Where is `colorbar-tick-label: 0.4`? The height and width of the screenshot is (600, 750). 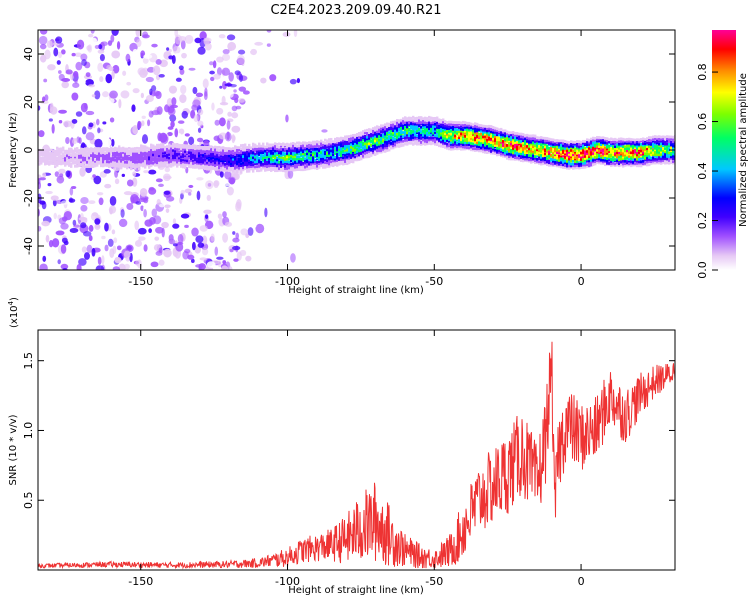 colorbar-tick-label: 0.4 is located at coordinates (702, 171).